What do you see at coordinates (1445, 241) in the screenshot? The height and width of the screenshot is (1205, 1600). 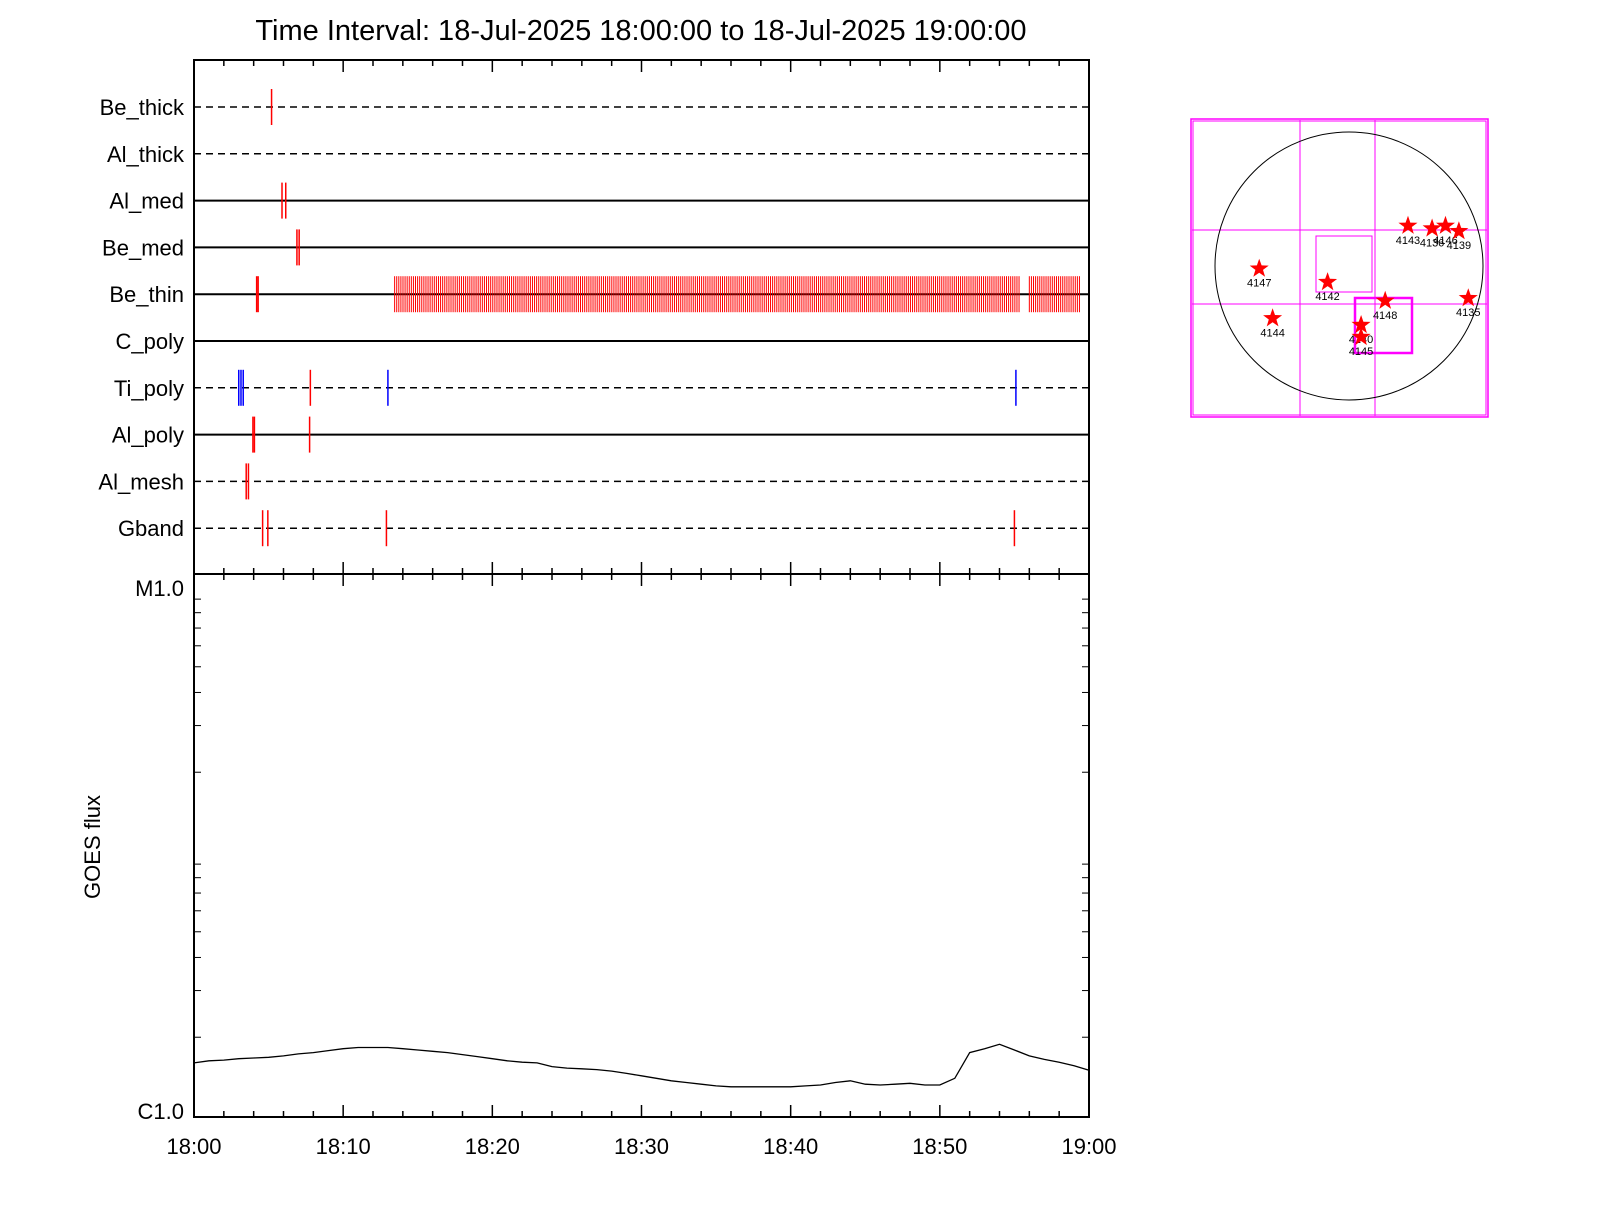 I see `region-label: 4146` at bounding box center [1445, 241].